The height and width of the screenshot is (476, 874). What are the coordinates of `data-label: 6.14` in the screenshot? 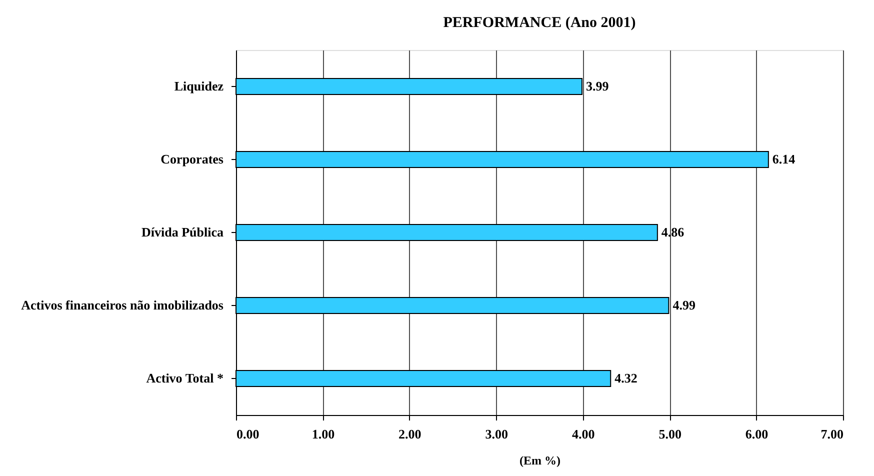 It's located at (784, 159).